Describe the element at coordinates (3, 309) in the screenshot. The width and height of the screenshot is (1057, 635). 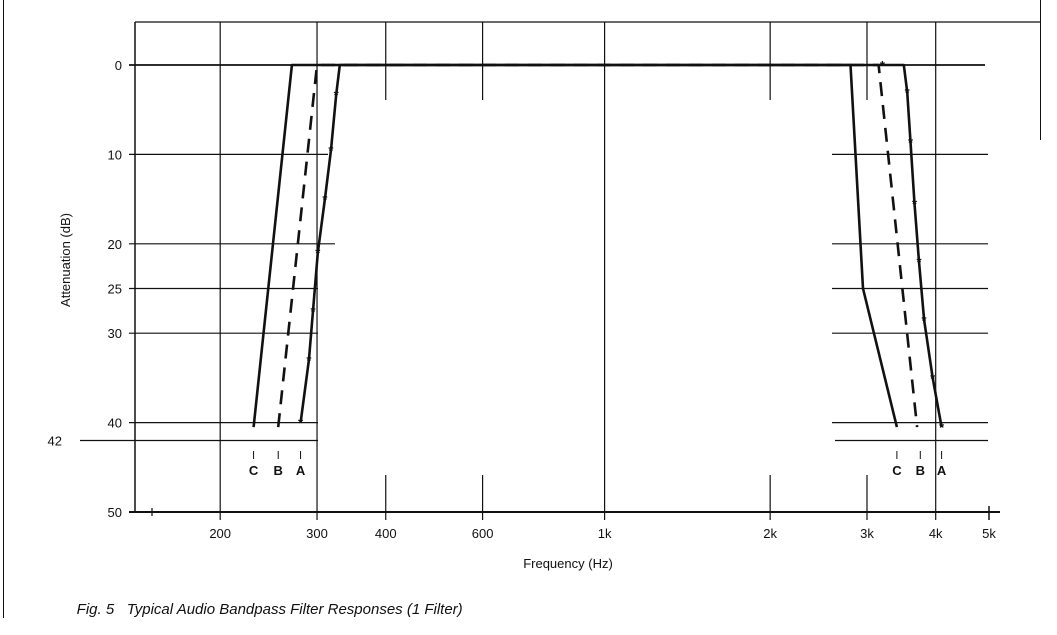
I see `page-border-left` at that location.